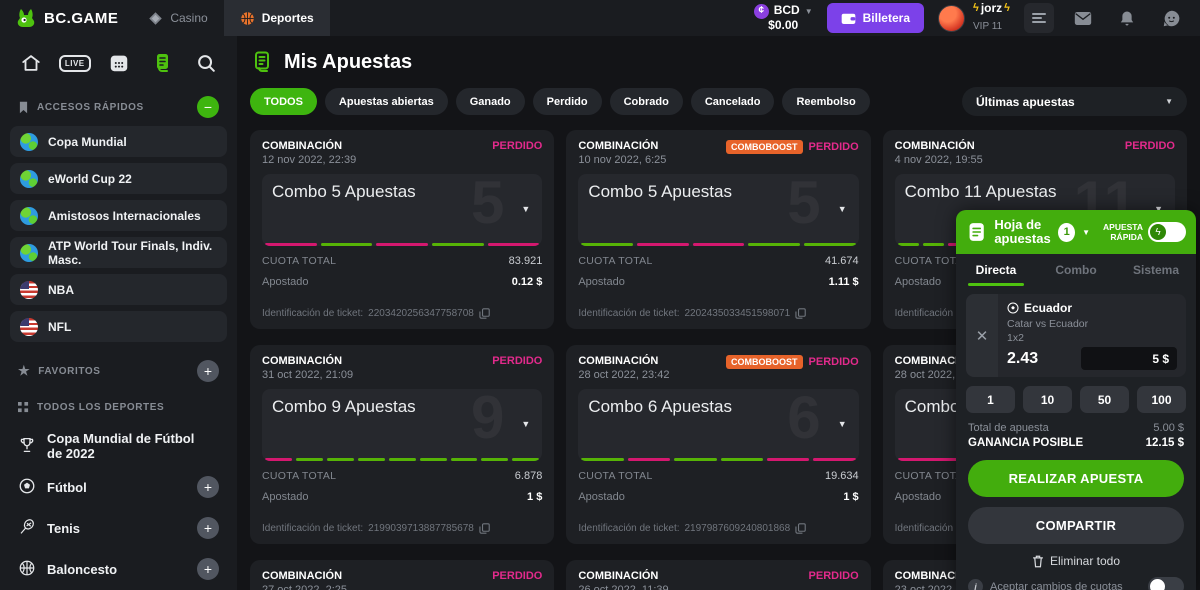  What do you see at coordinates (206, 63) in the screenshot?
I see `search-button` at bounding box center [206, 63].